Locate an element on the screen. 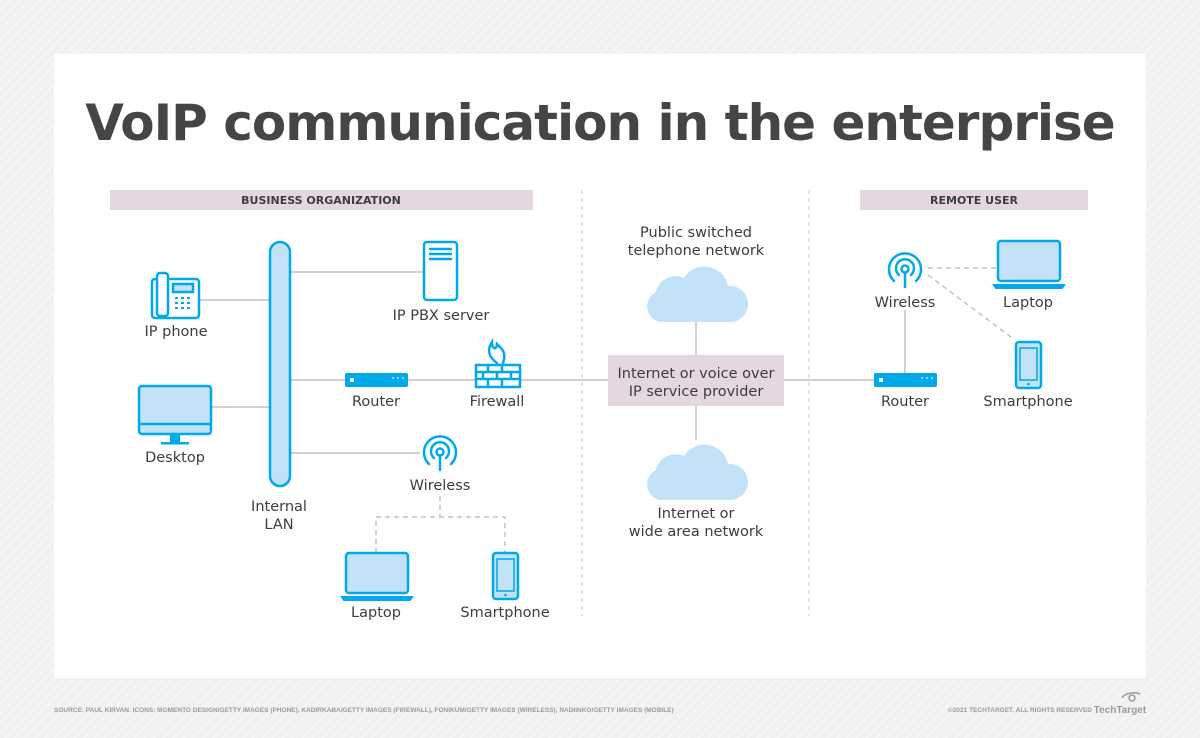 The image size is (1200, 738). ip-phone-icon is located at coordinates (175, 295).